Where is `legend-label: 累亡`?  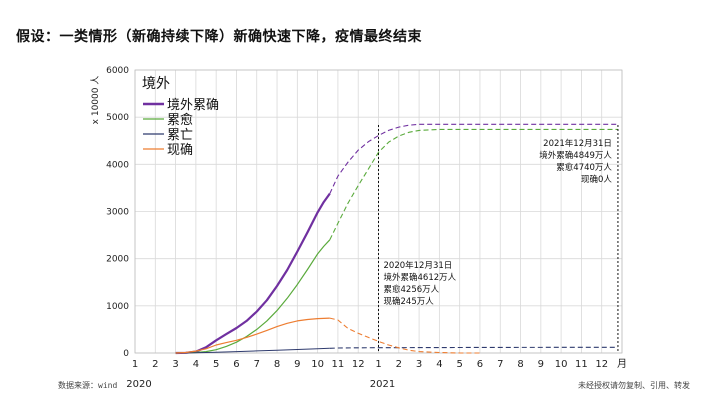 legend-label: 累亡 is located at coordinates (180, 135).